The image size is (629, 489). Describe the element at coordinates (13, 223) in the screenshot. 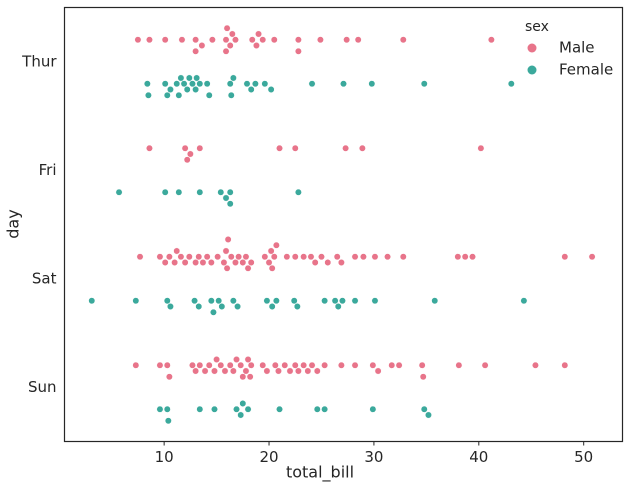

I see `y-axis-label: day` at that location.